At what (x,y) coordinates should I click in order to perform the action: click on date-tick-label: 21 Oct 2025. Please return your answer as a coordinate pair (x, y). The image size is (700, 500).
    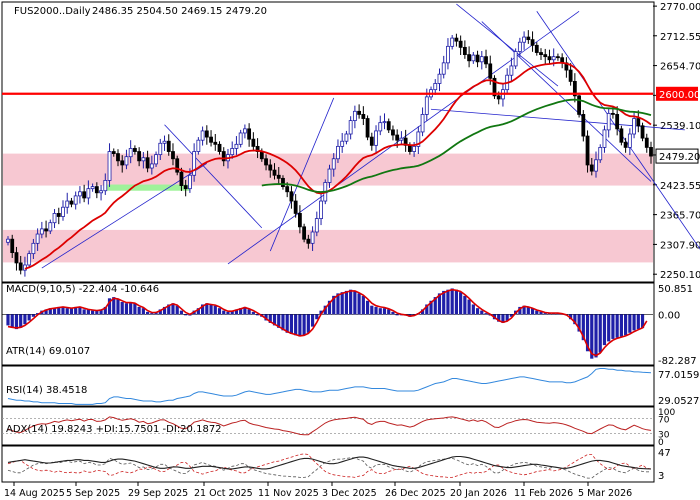
    Looking at the image, I should click on (223, 493).